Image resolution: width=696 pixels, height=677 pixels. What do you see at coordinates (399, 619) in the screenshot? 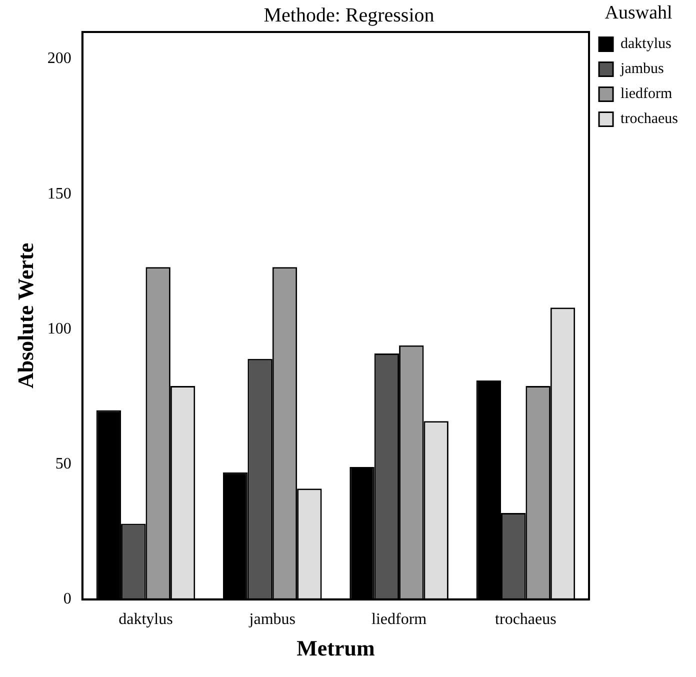
I see `x-tick-label: liedform` at bounding box center [399, 619].